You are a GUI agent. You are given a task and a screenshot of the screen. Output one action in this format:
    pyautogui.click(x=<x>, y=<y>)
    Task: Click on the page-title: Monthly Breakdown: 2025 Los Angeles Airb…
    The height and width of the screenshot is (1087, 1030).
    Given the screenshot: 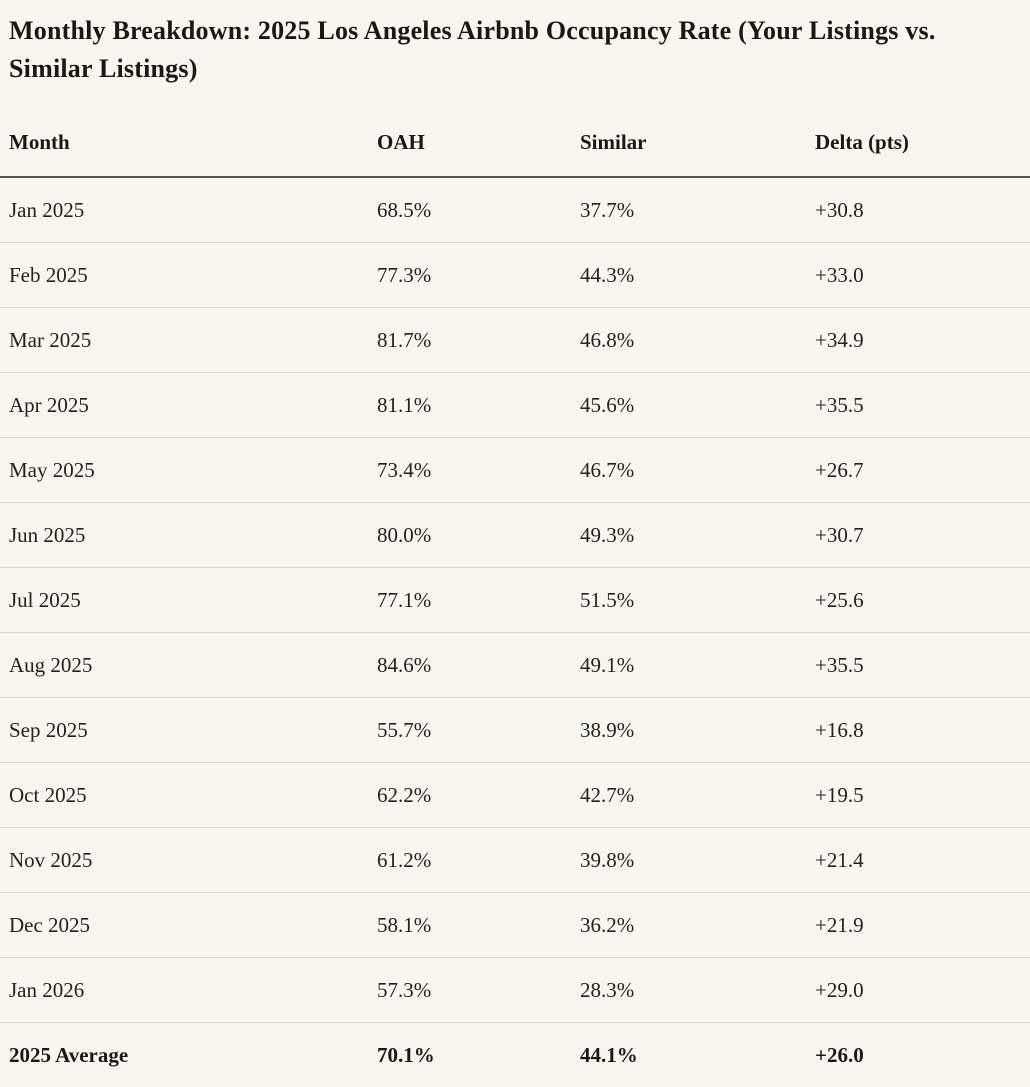 What is the action you would take?
    pyautogui.click(x=515, y=44)
    